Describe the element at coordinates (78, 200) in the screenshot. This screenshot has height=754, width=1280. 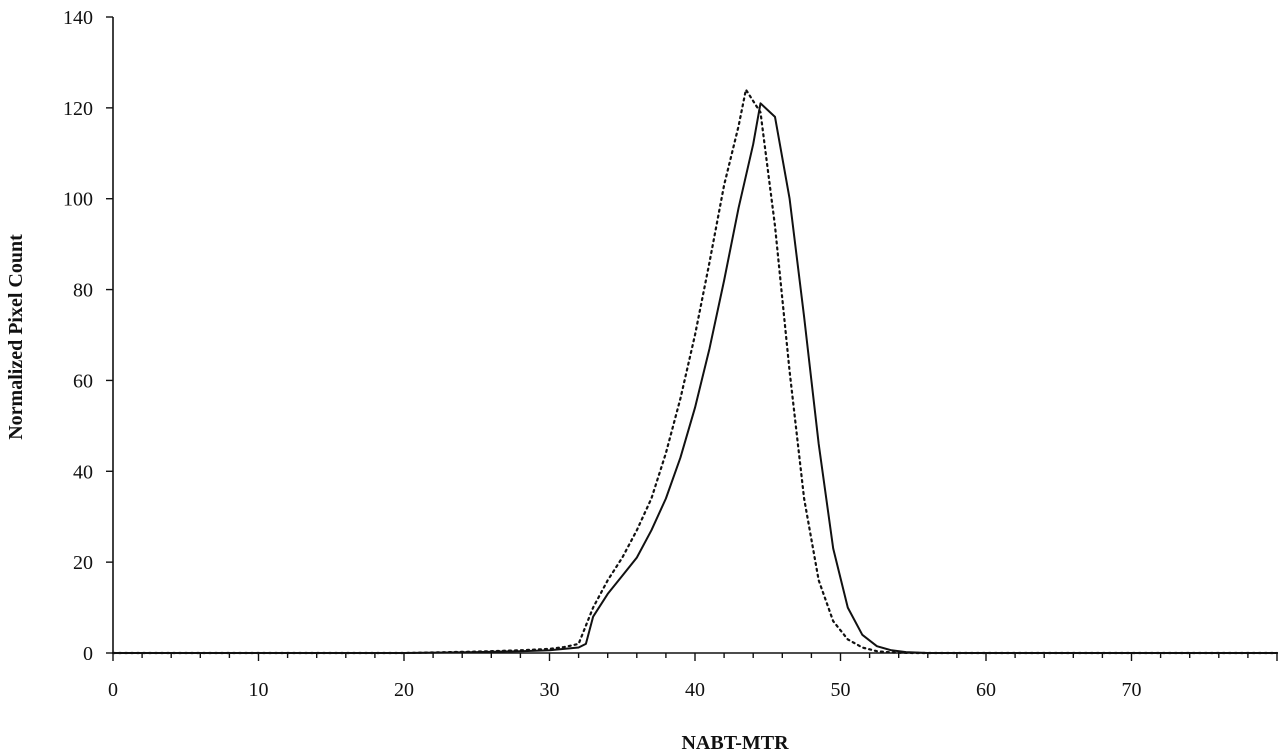
I see `y-tick-label: 100` at that location.